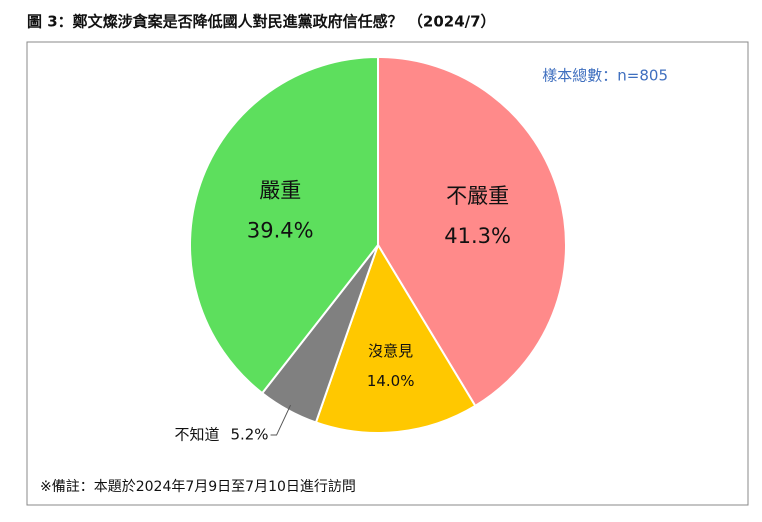  What do you see at coordinates (477, 196) in the screenshot?
I see `category-label: 不嚴重` at bounding box center [477, 196].